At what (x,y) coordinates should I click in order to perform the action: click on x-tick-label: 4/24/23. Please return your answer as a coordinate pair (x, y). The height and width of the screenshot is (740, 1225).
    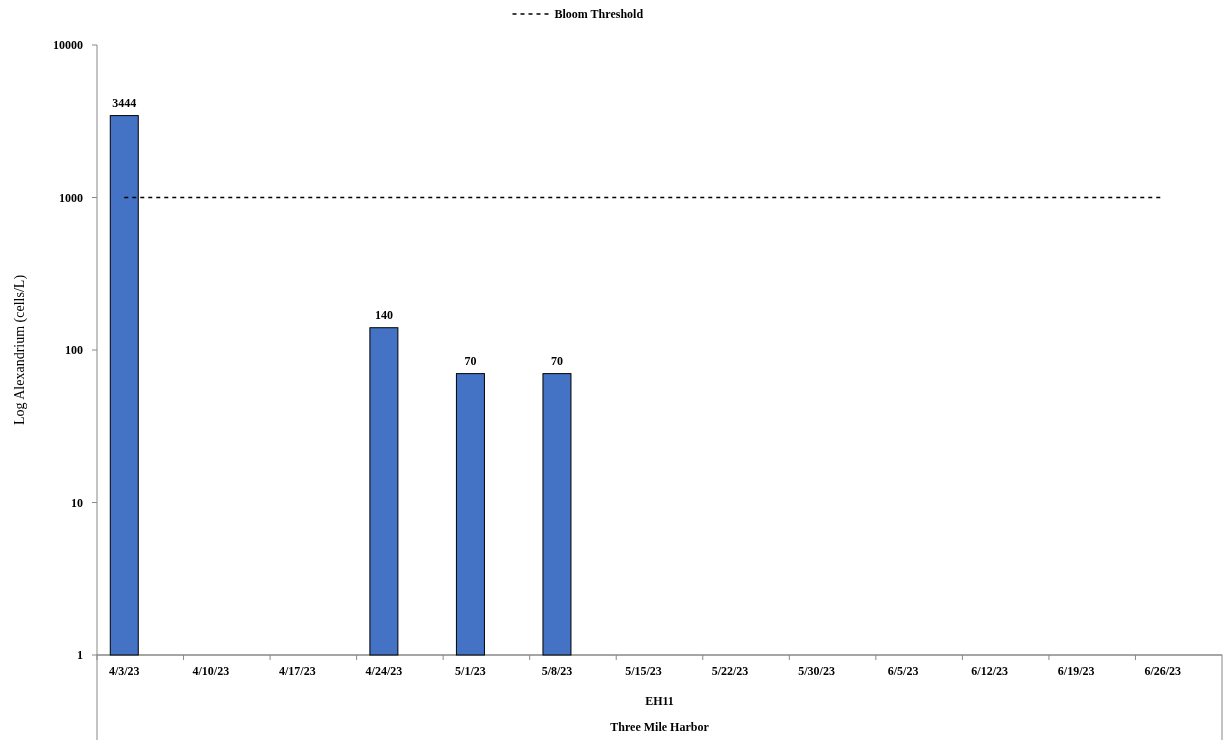
    Looking at the image, I should click on (384, 671).